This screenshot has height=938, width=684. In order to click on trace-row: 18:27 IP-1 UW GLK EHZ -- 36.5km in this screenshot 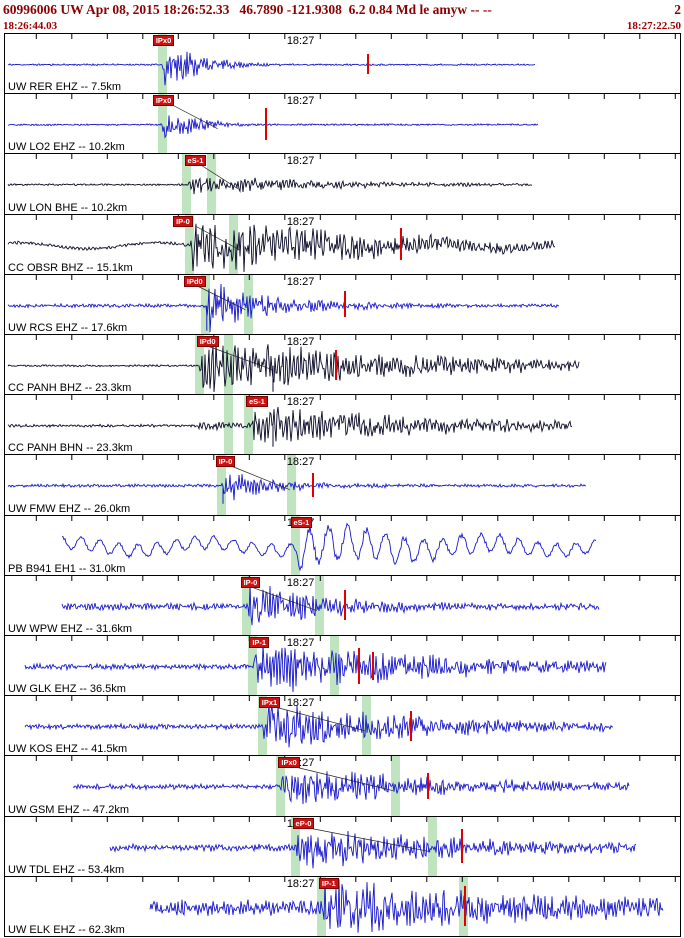, I will do `click(342, 665)`.